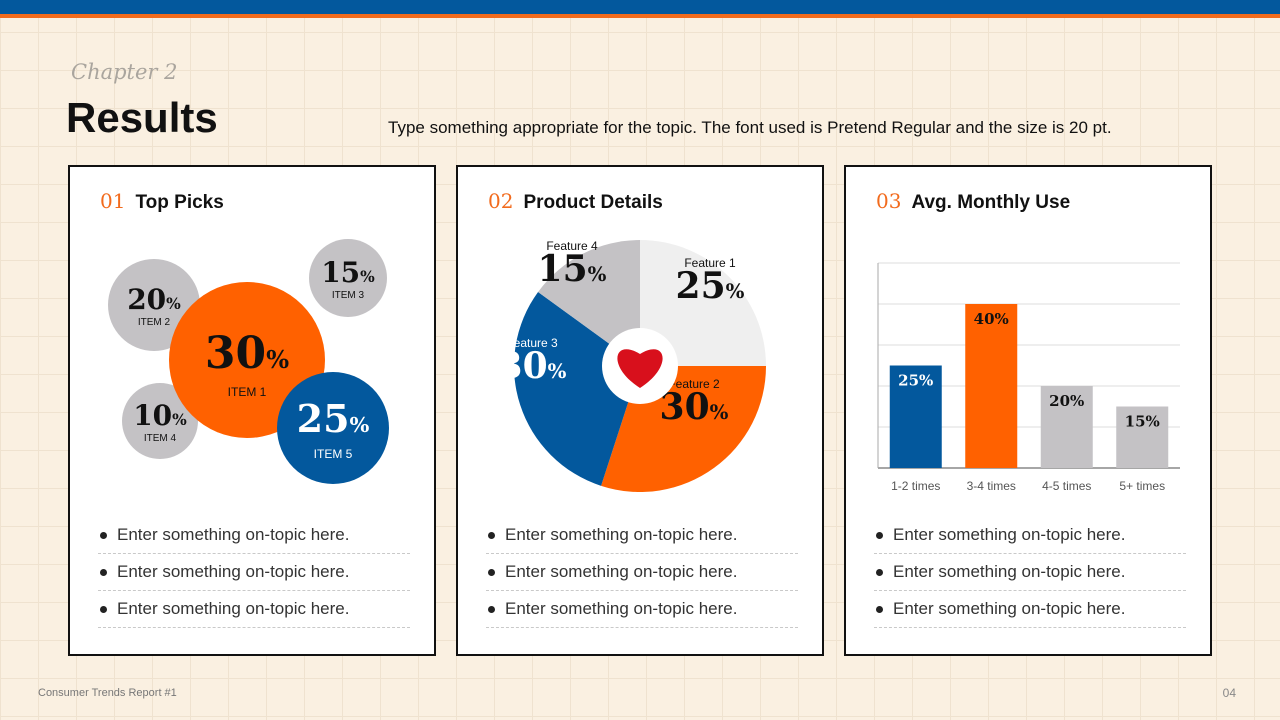 The image size is (1280, 720). What do you see at coordinates (694, 384) in the screenshot?
I see `slice-label: Feature 2` at bounding box center [694, 384].